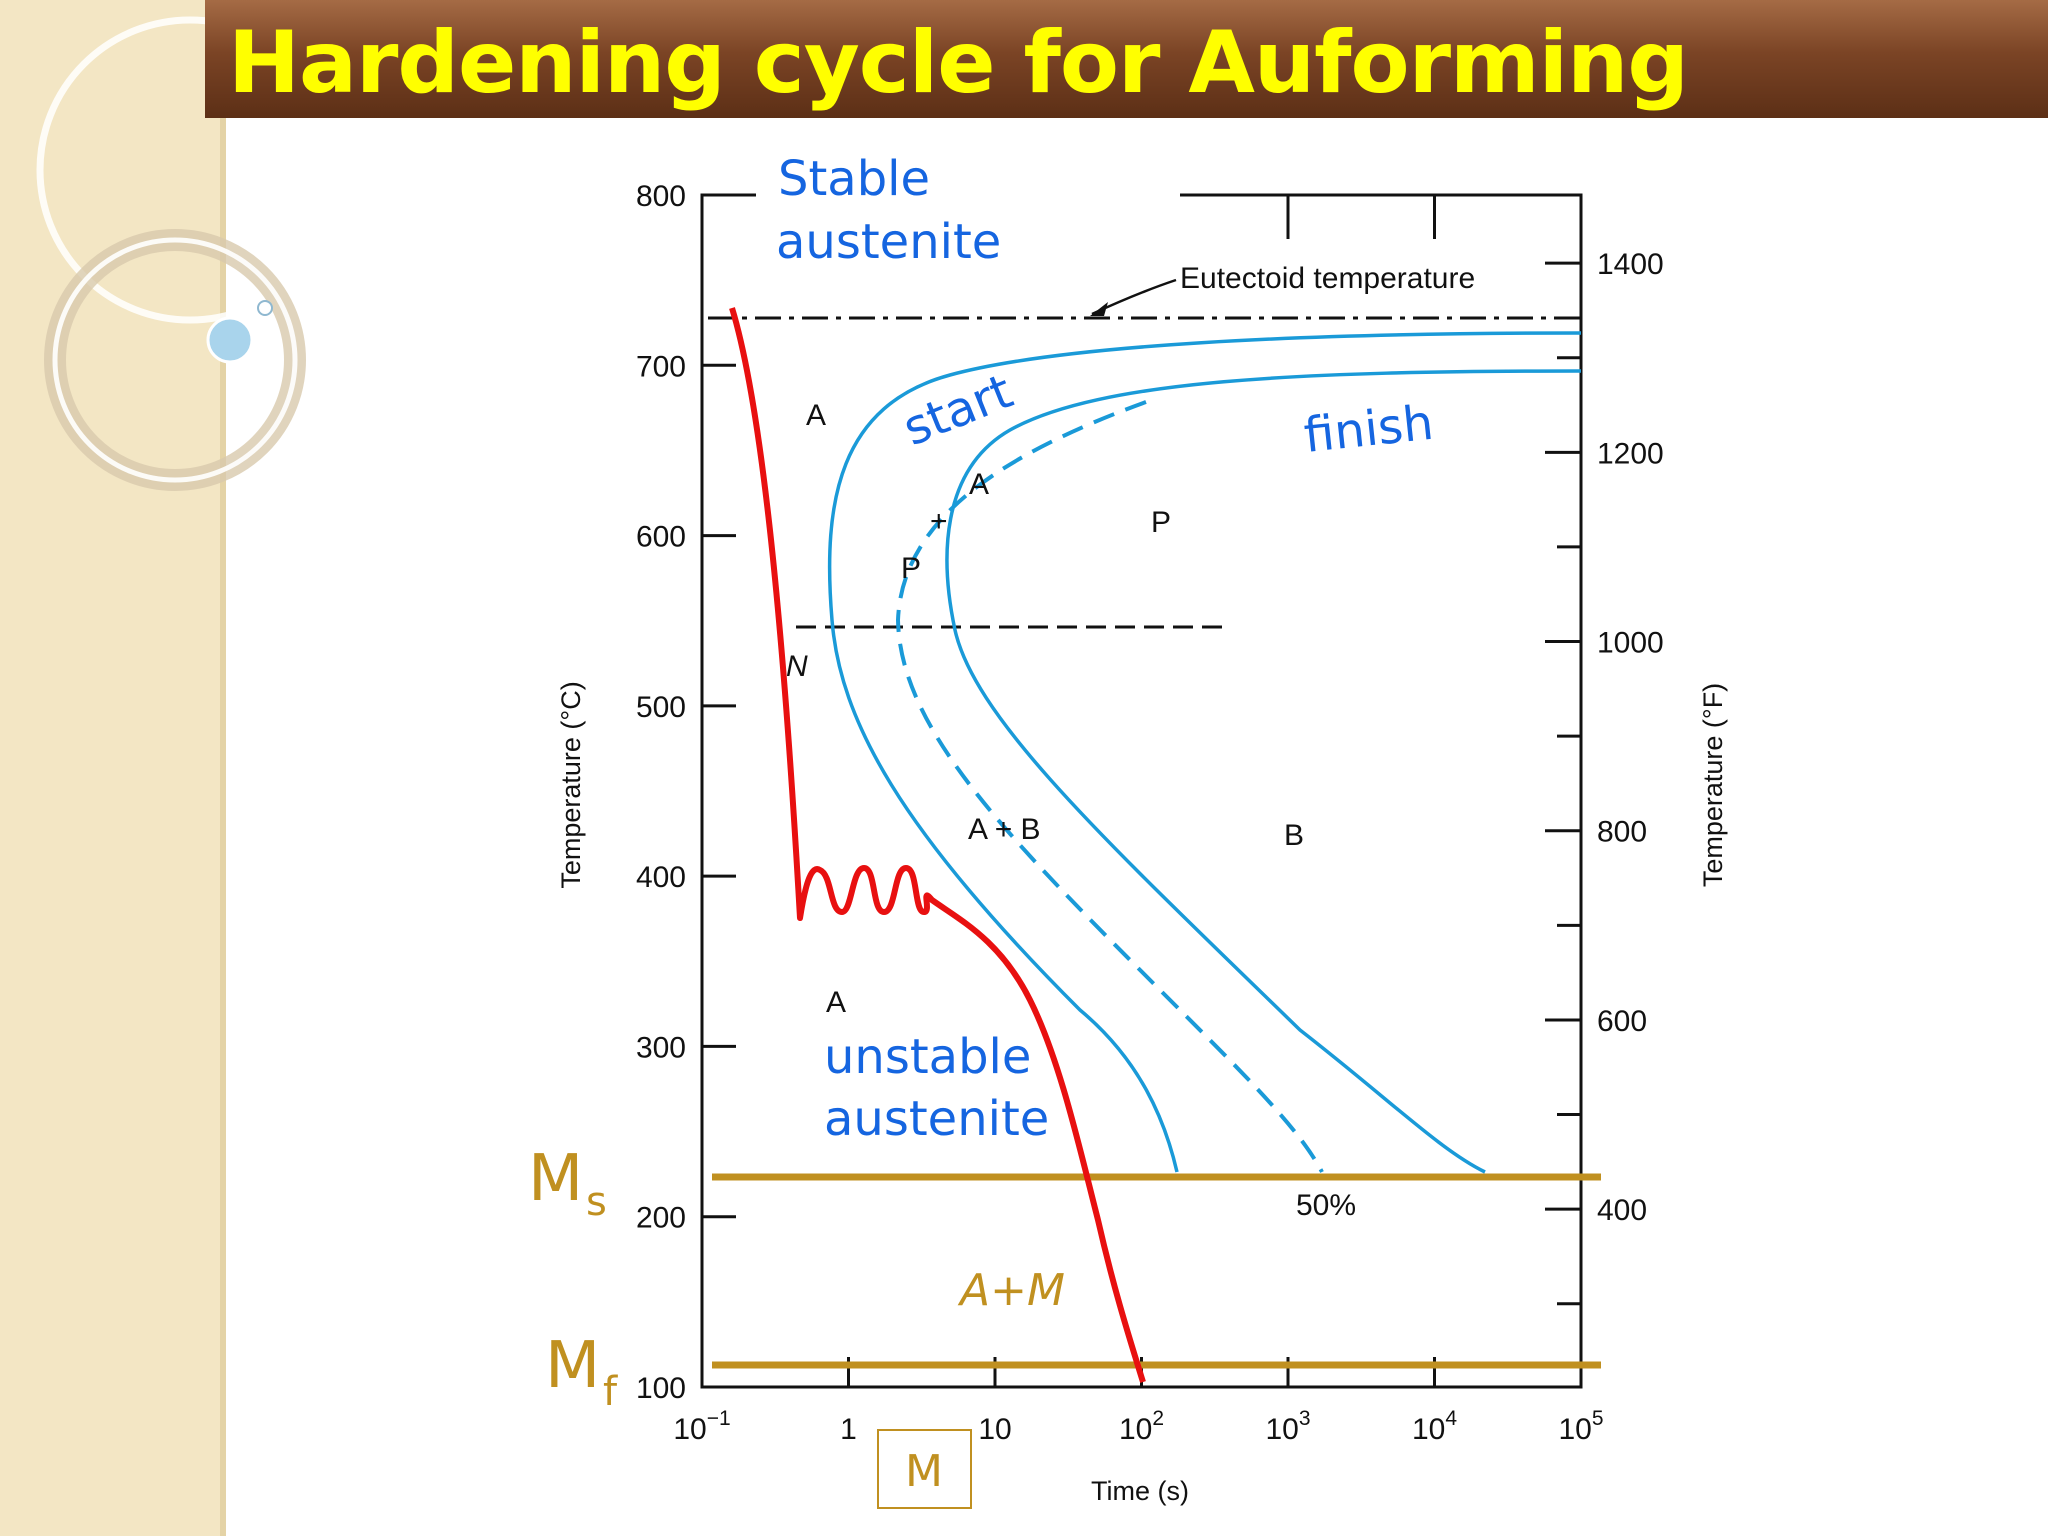 The width and height of the screenshot is (2048, 1536). What do you see at coordinates (1004, 829) in the screenshot?
I see `region-ab: A + B` at bounding box center [1004, 829].